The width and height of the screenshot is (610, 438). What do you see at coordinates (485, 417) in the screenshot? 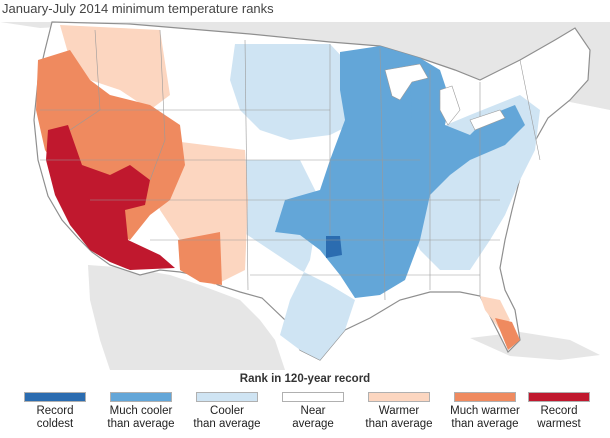
I see `legend-label: Much warmer than average` at bounding box center [485, 417].